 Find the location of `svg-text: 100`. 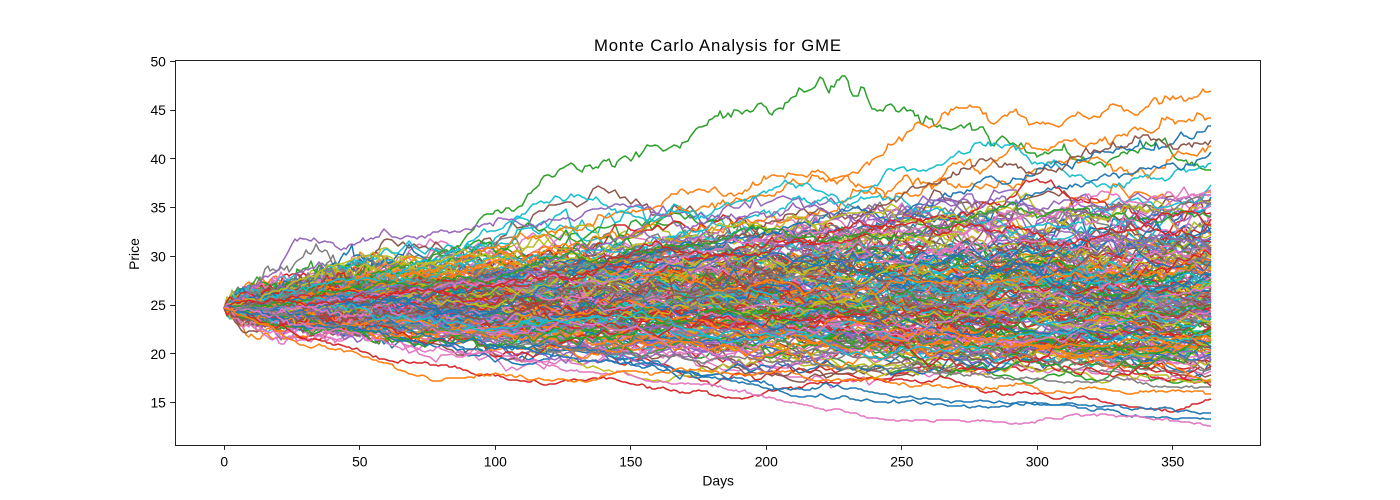

svg-text: 100 is located at coordinates (495, 461).